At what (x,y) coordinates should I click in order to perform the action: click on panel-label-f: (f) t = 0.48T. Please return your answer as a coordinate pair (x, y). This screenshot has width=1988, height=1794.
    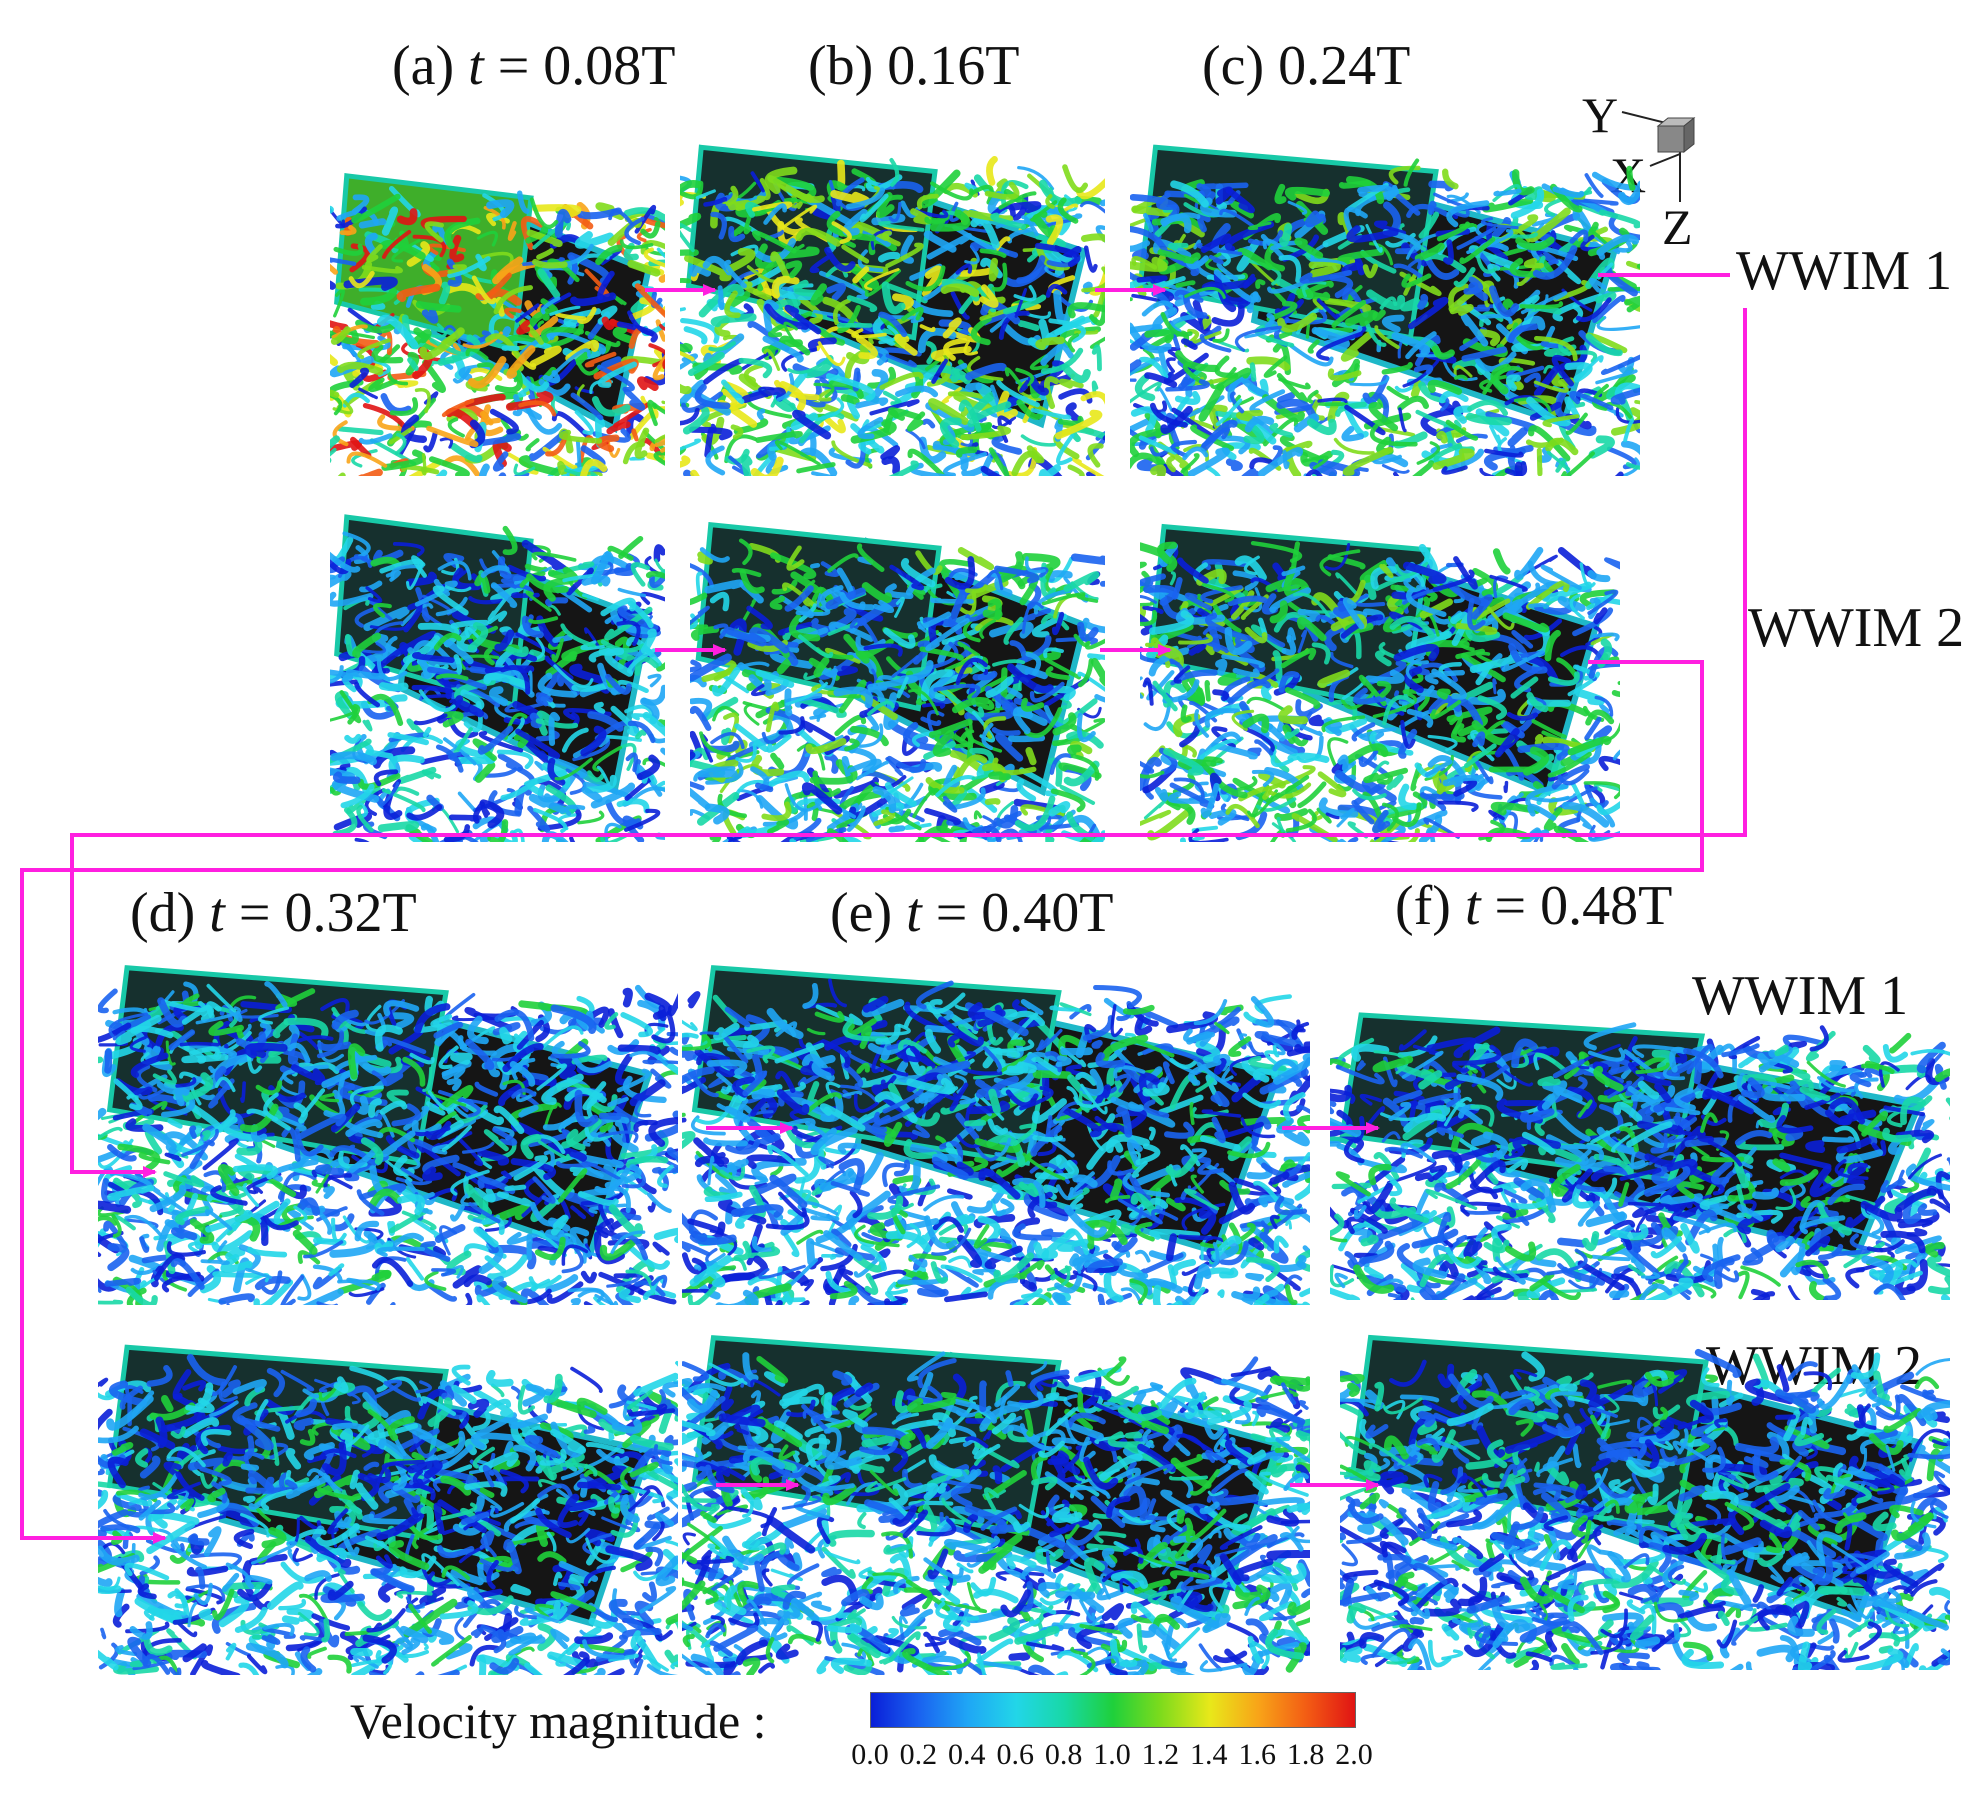
    Looking at the image, I should click on (1534, 906).